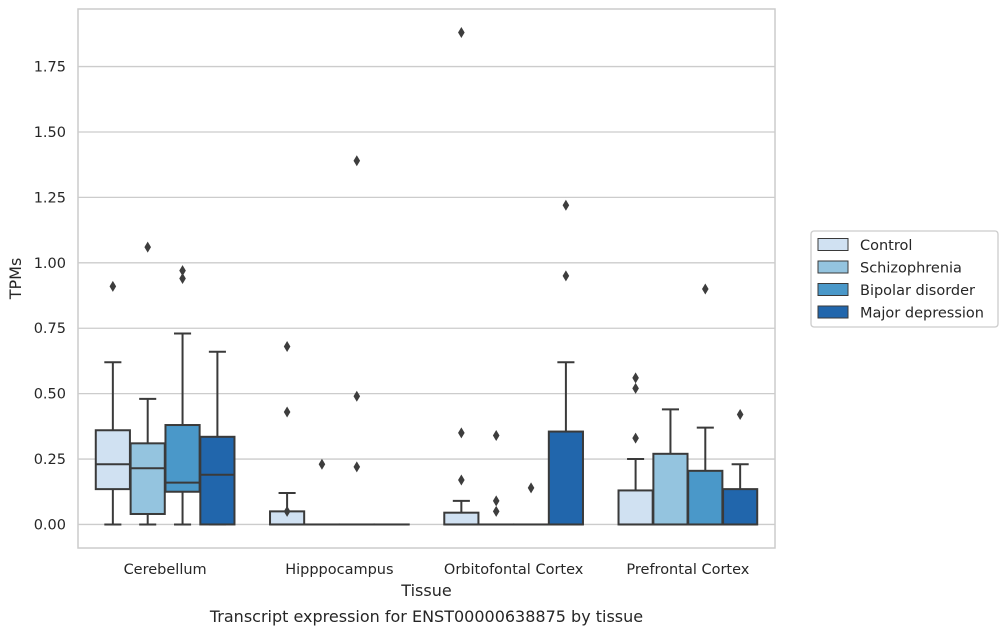 Image resolution: width=1007 pixels, height=634 pixels. Describe the element at coordinates (50, 264) in the screenshot. I see `y-tick-label: 1.00` at that location.